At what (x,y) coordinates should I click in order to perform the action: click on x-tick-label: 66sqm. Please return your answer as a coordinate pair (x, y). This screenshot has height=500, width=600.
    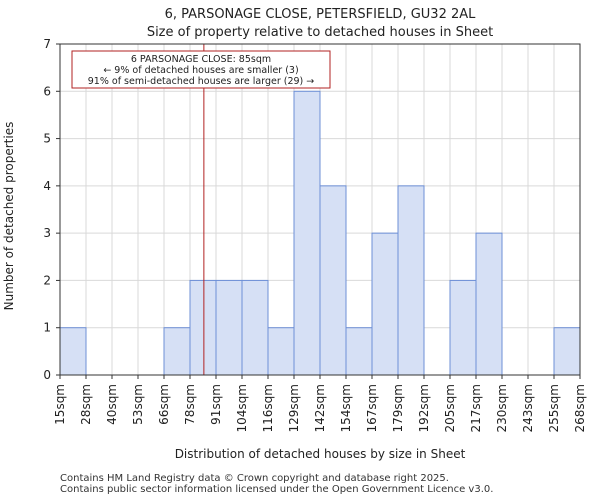
    Looking at the image, I should click on (164, 404).